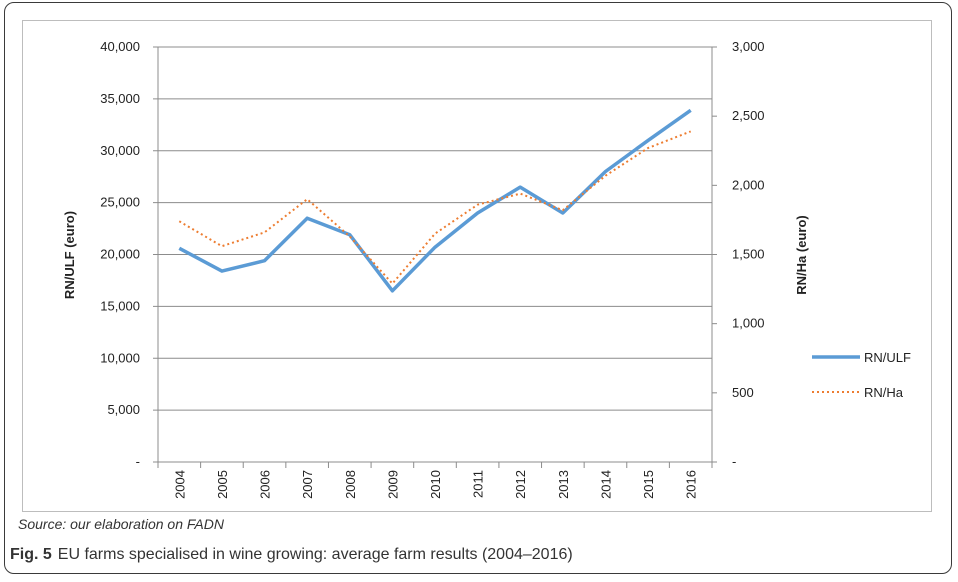 The height and width of the screenshot is (582, 958). I want to click on right-tick-label: 1,000, so click(748, 323).